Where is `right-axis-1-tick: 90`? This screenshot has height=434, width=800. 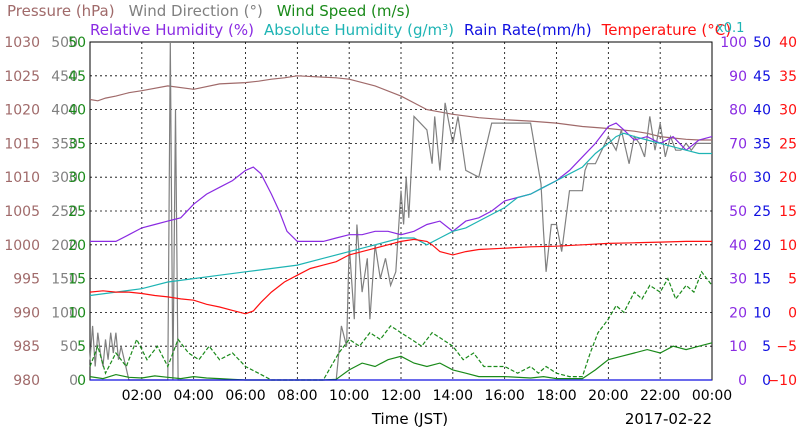
right-axis-1-tick: 90 is located at coordinates (738, 77).